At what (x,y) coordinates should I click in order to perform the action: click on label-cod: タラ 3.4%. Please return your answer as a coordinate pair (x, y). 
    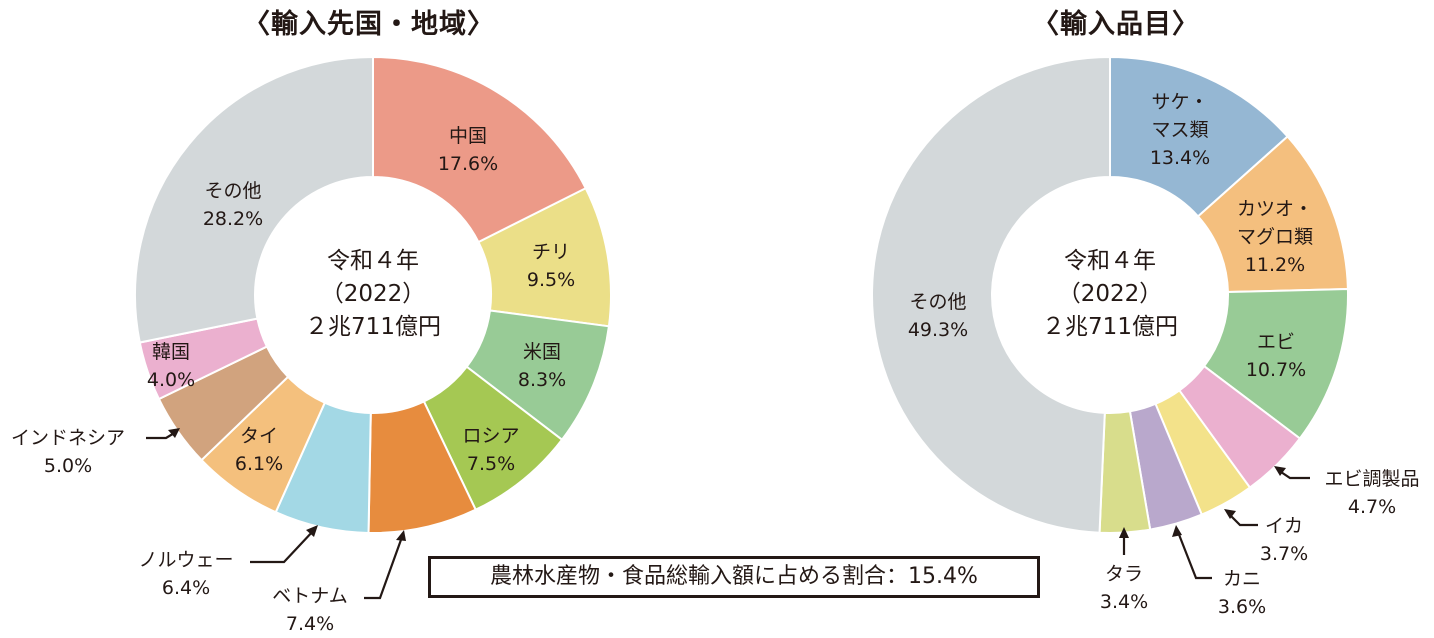
    Looking at the image, I should click on (1124, 588).